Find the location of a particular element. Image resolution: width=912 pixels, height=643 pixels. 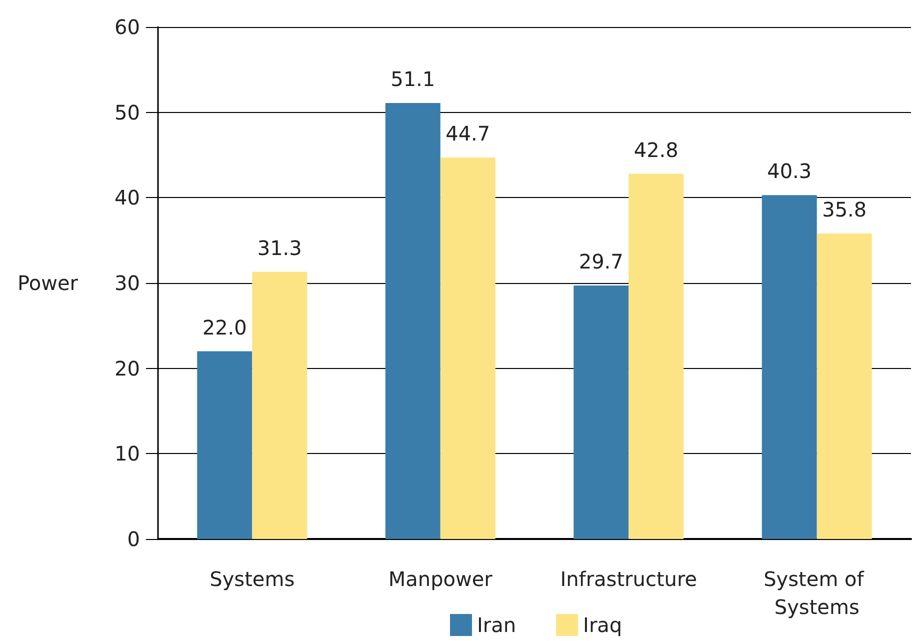

data-label: 42.8 is located at coordinates (656, 150).